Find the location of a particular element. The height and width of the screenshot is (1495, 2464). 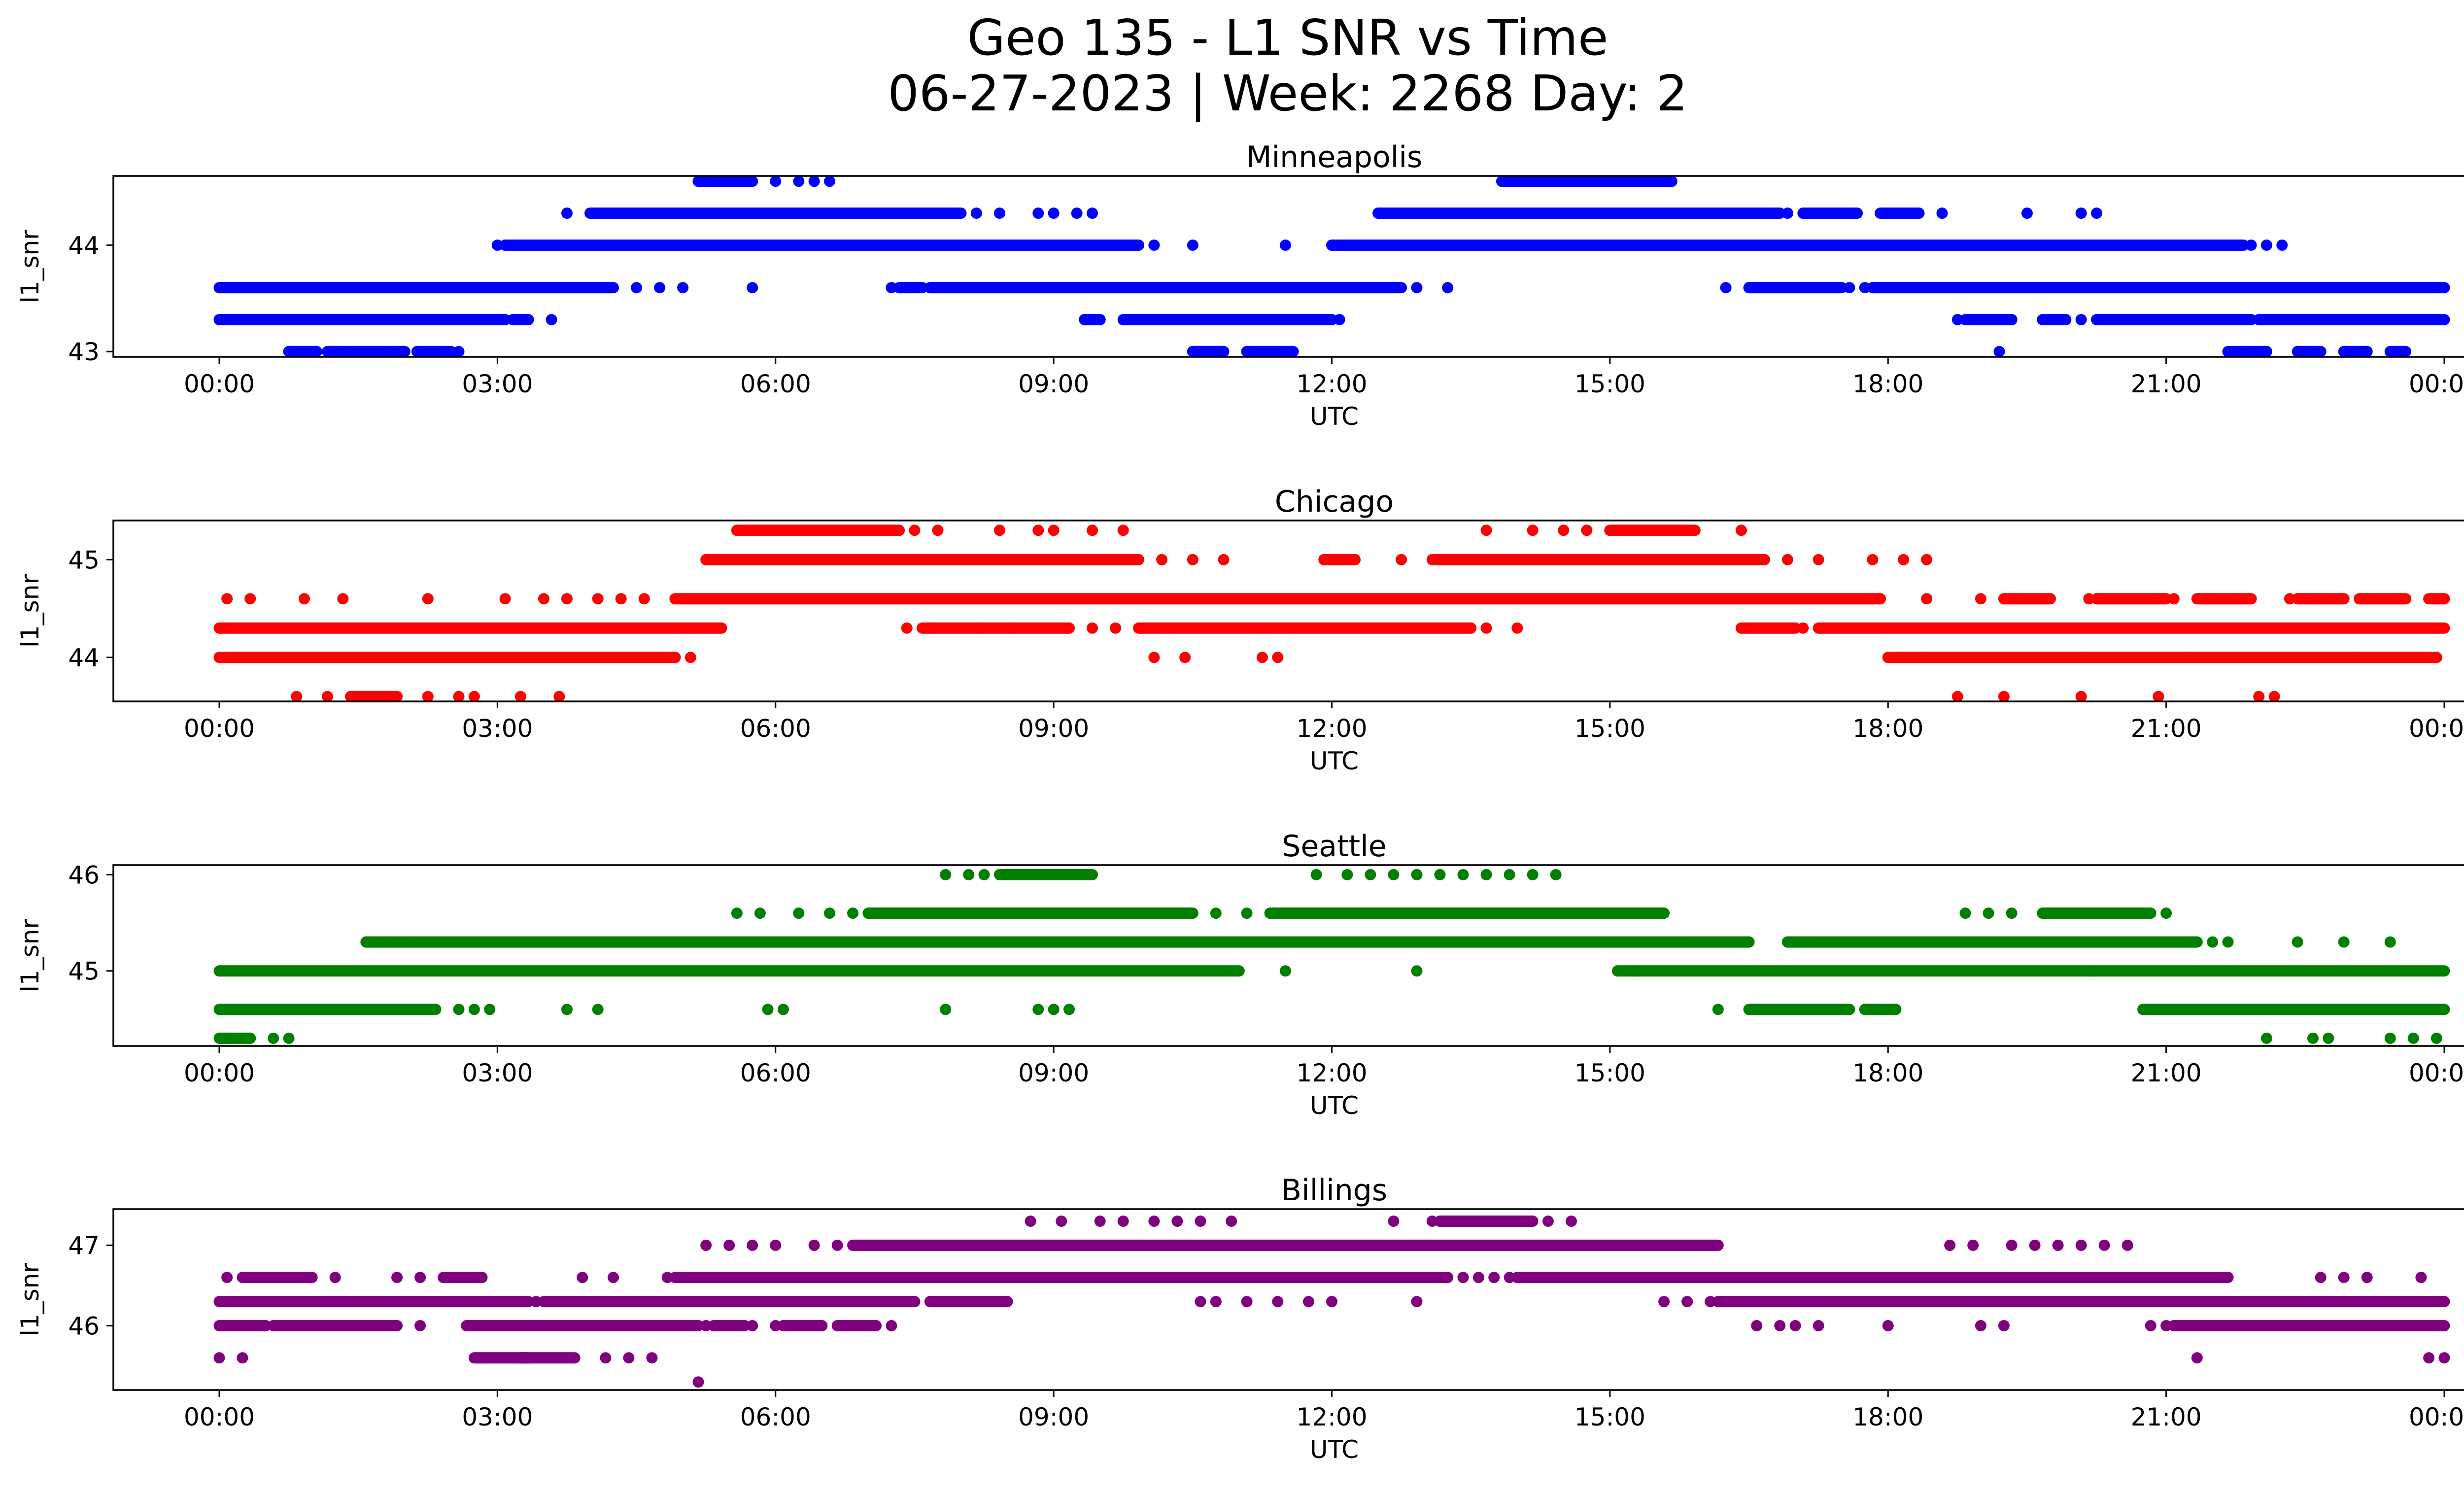

x-tick-label: 06:00 is located at coordinates (775, 728).